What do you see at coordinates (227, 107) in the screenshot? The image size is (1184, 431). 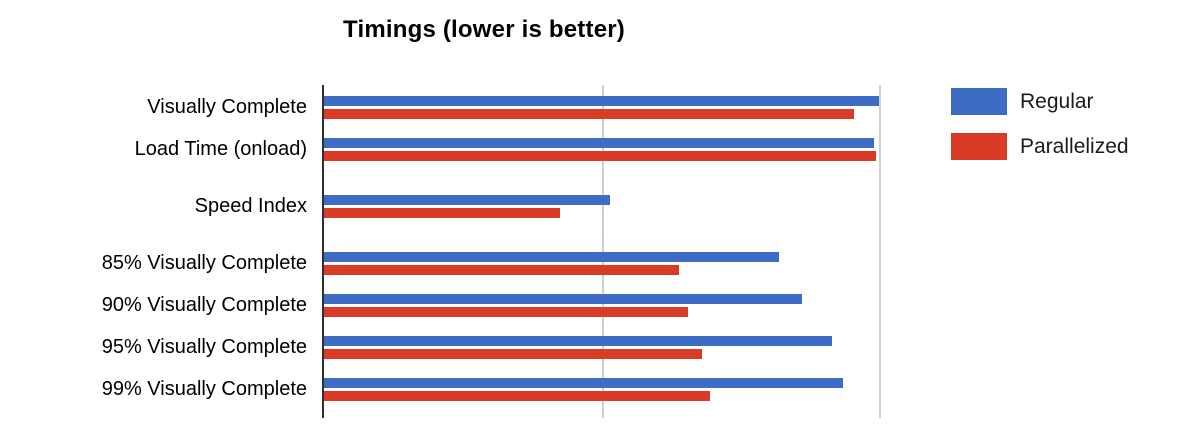 I see `category-label: Visually Complete` at bounding box center [227, 107].